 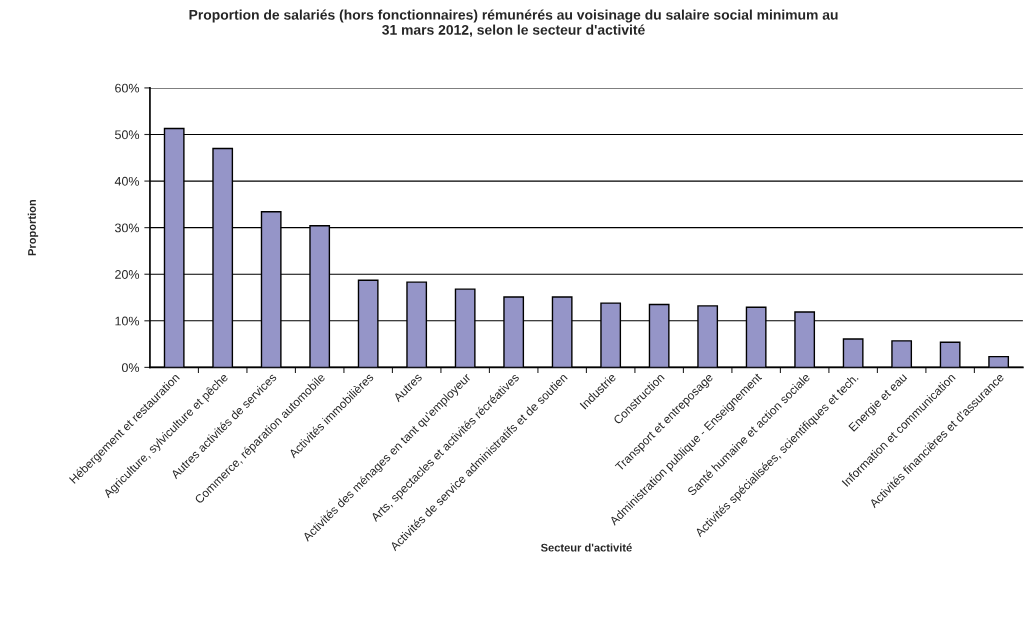 I want to click on chart-title: Proportion de salariés (hors fonctionnaires) rémunérés au voisinage du salaire social minimum au 31 mars 2012, selon le secteur d'activité, so click(x=513, y=23).